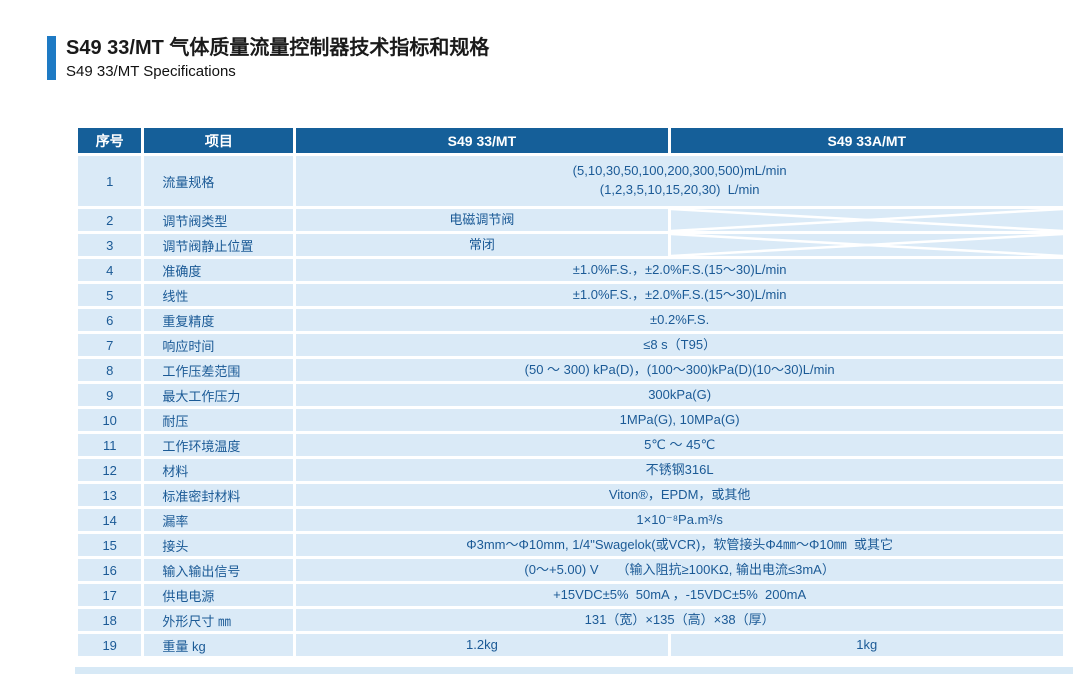 Image resolution: width=1073 pixels, height=682 pixels. I want to click on row-value: +15VDC±5% 50mA ，-15VDC±5% 200mA, so click(679, 595).